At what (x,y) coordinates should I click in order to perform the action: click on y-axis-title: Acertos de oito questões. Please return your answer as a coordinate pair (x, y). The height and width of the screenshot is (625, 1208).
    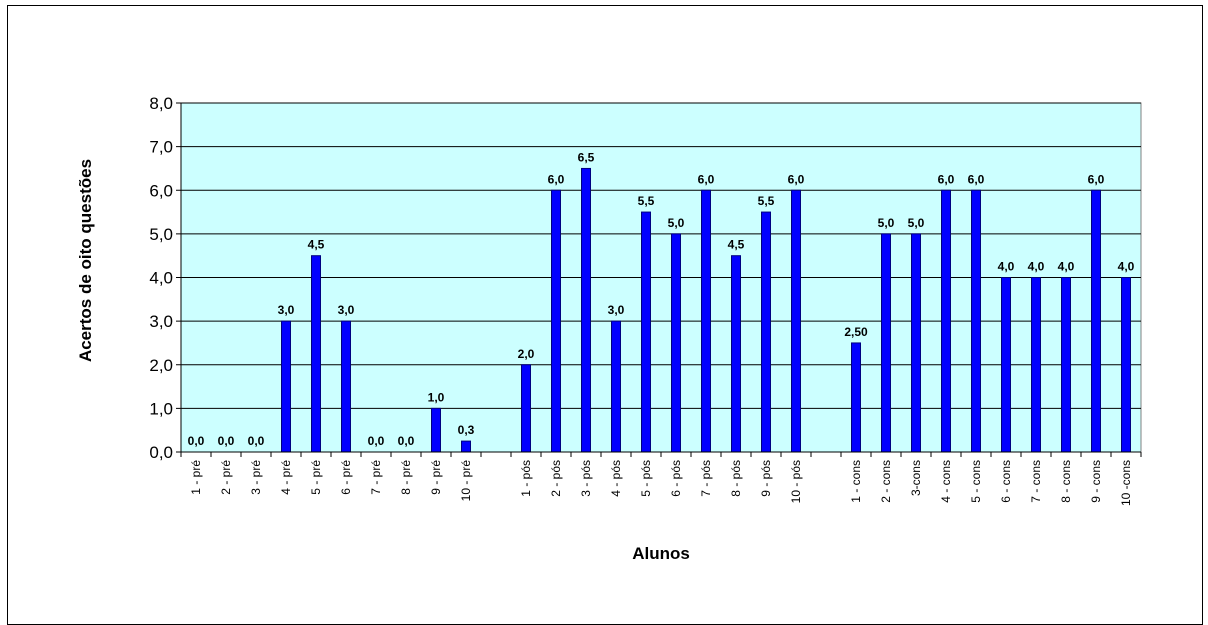
    Looking at the image, I should click on (85, 260).